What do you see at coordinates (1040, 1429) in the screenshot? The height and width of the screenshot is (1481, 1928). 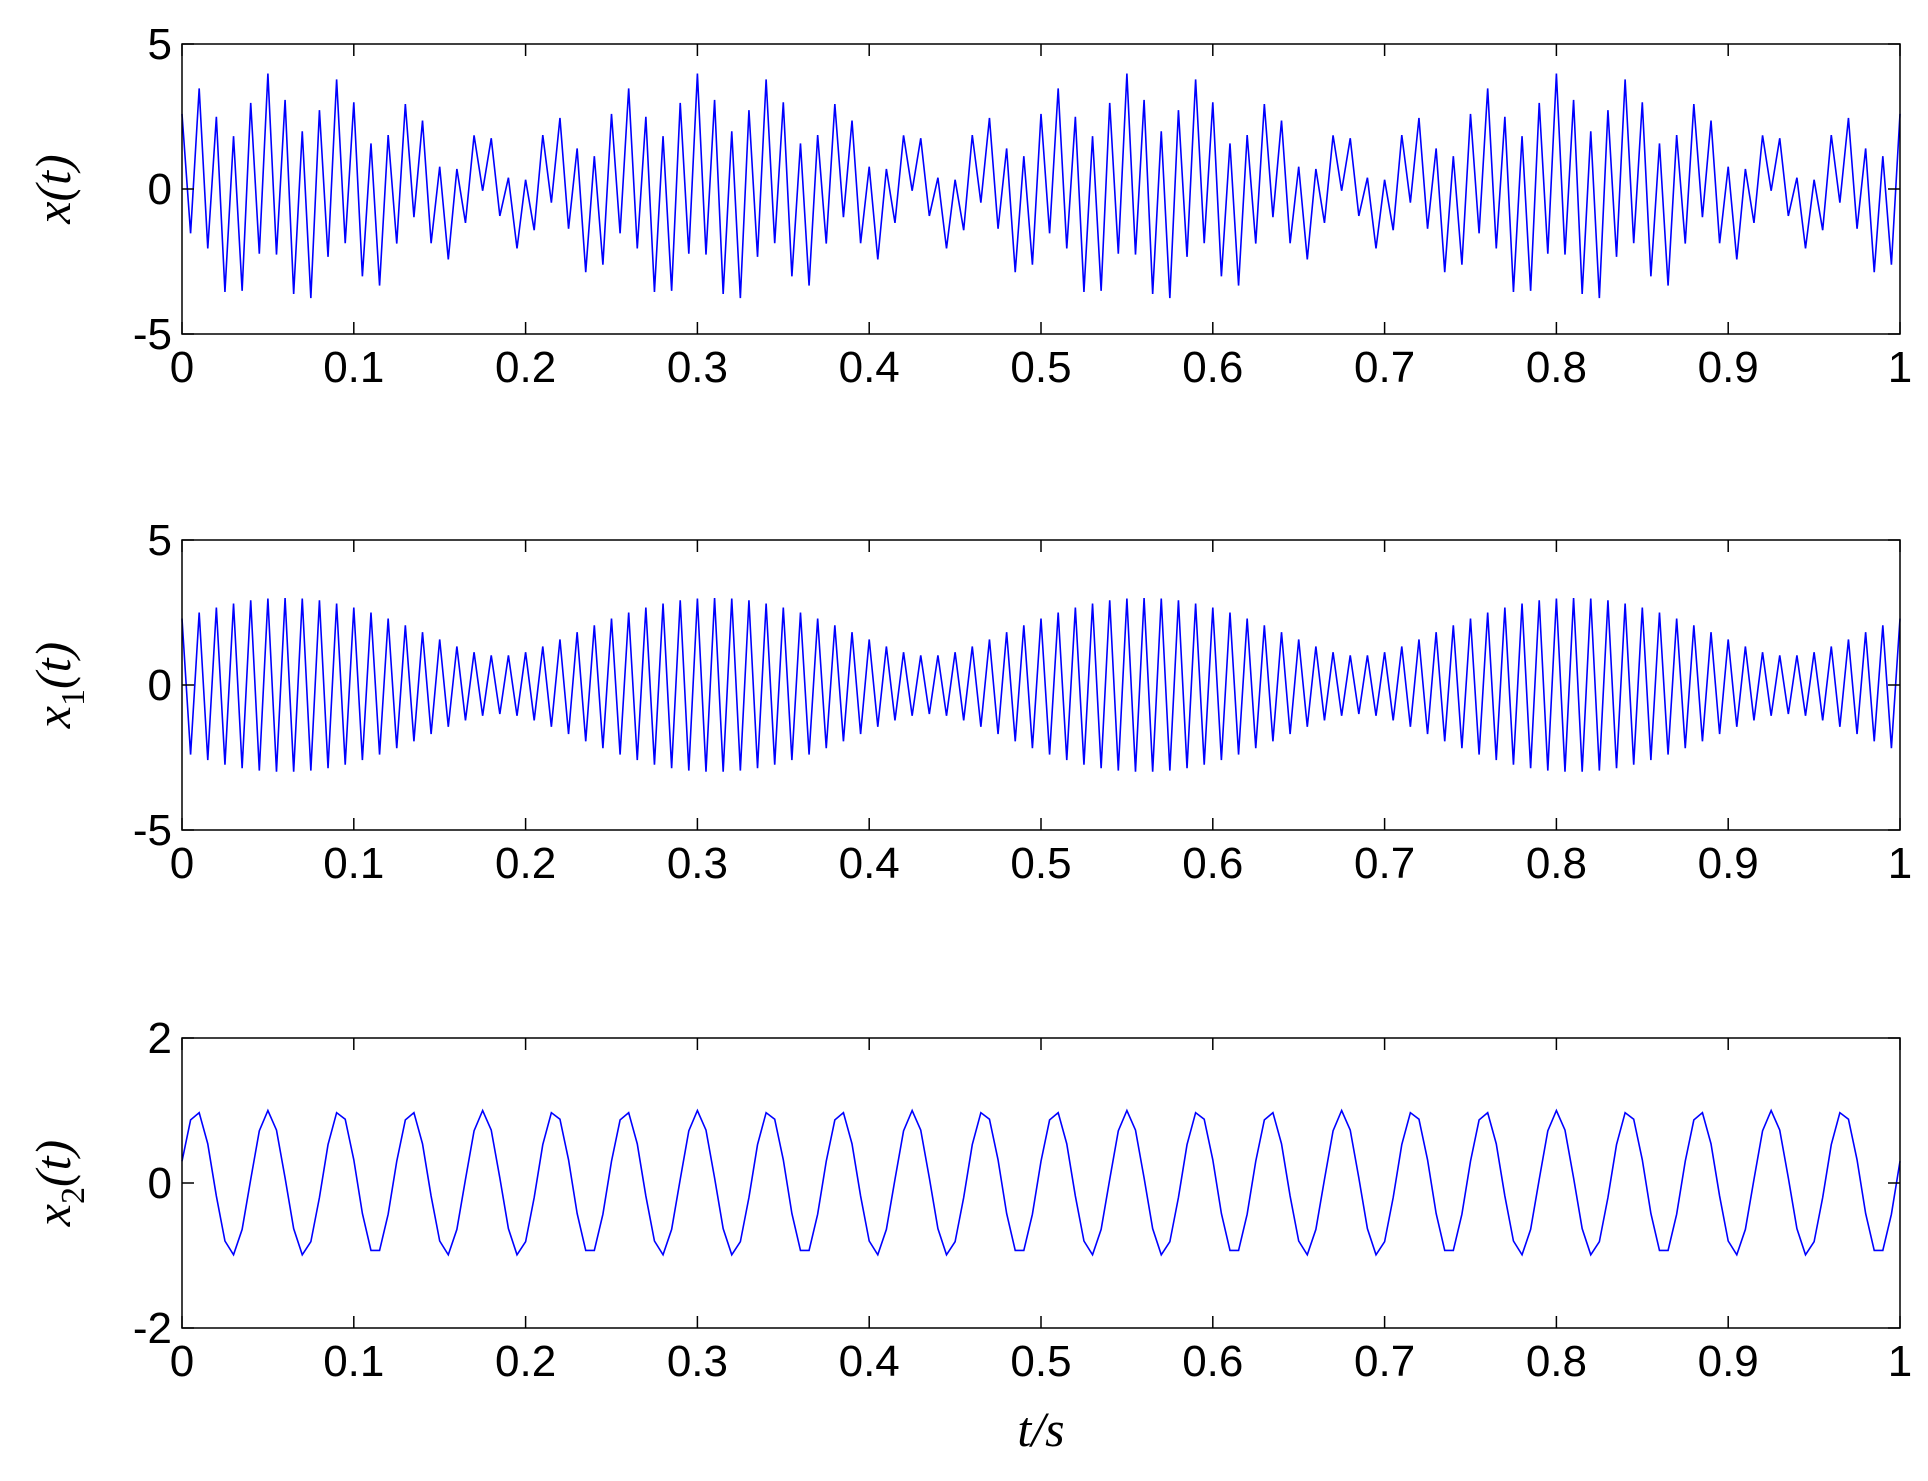 I see `x-axis-label: t/s` at bounding box center [1040, 1429].